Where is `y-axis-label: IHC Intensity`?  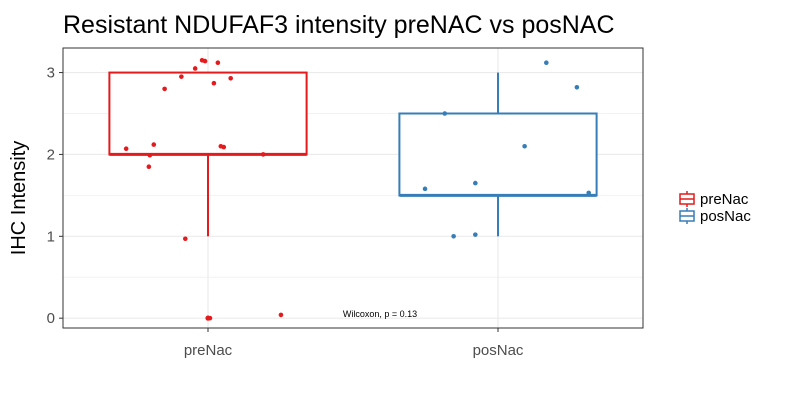
y-axis-label: IHC Intensity is located at coordinates (19, 198).